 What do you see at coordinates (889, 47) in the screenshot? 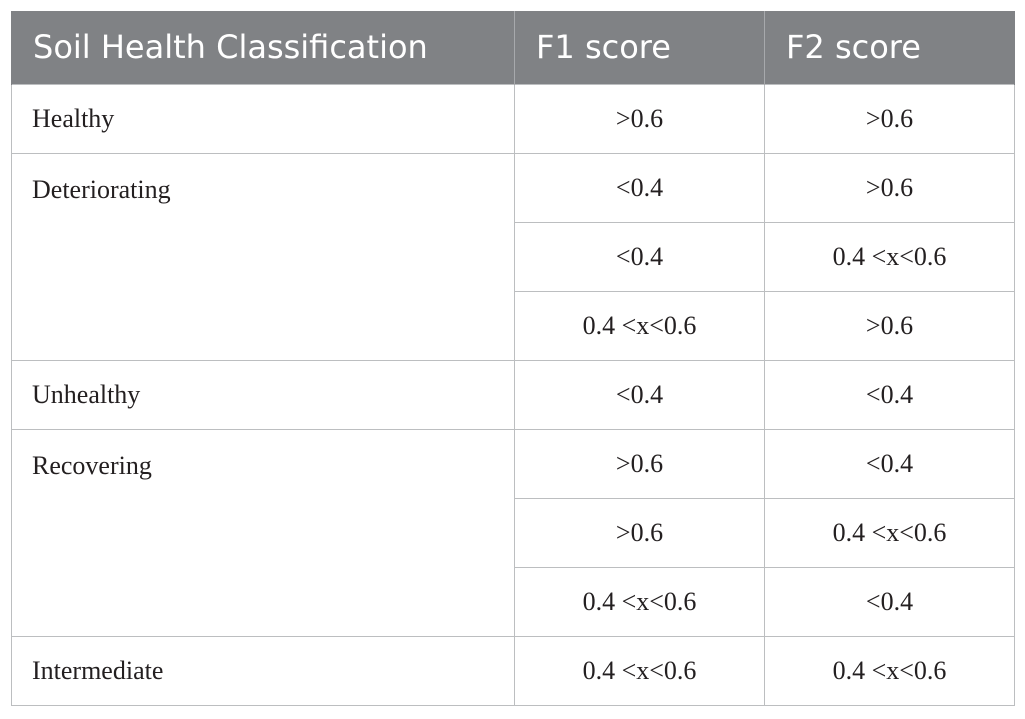
I see `header-f2-score: F2 score` at bounding box center [889, 47].